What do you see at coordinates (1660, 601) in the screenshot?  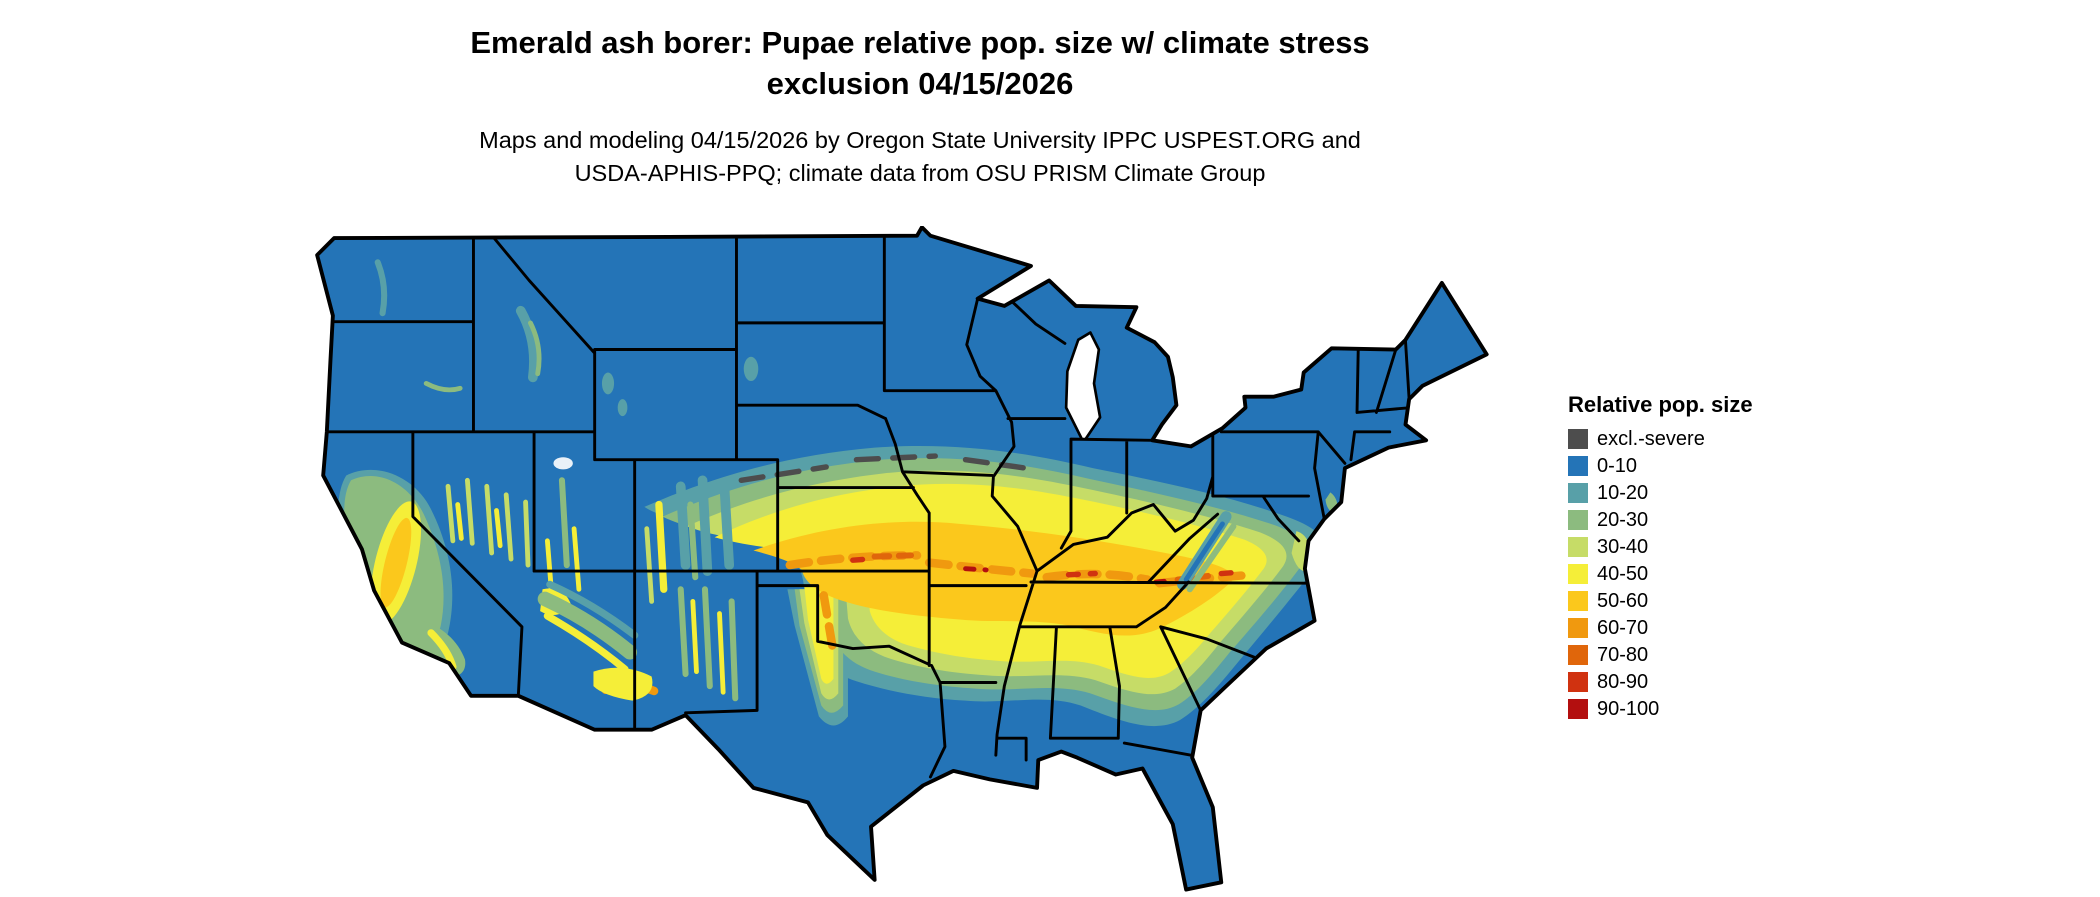 I see `legend-item: 50-60` at bounding box center [1660, 601].